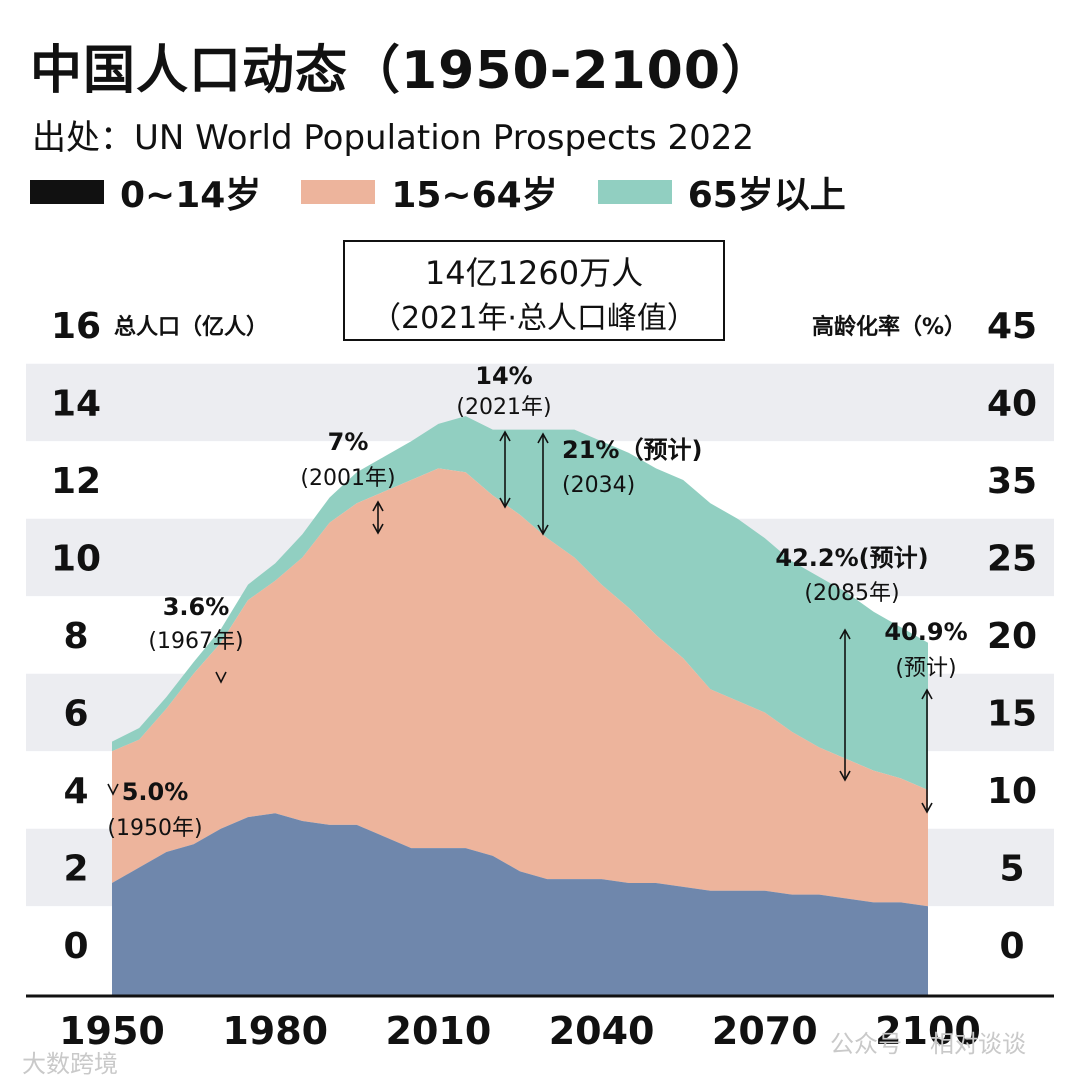 This screenshot has width=1080, height=1080. I want to click on legend: 0~14岁 15~64岁 65岁以上, so click(458, 193).